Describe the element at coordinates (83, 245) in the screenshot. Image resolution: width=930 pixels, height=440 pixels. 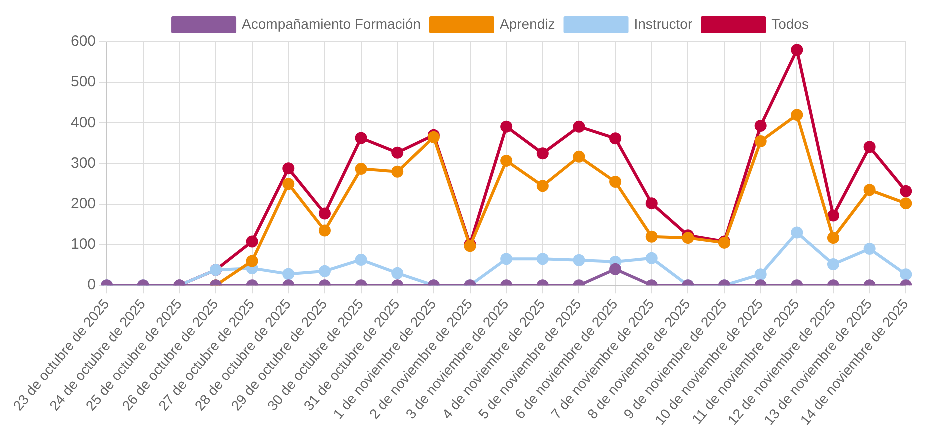
I see `y-tick-label: 100` at that location.